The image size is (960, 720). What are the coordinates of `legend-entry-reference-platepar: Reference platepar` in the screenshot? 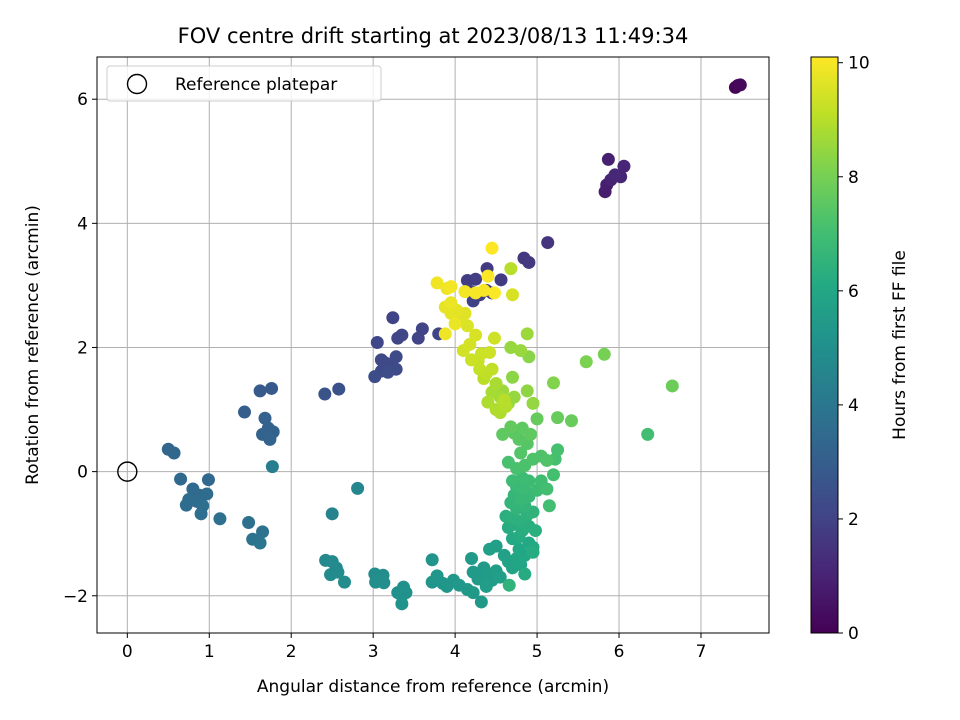 It's located at (256, 85).